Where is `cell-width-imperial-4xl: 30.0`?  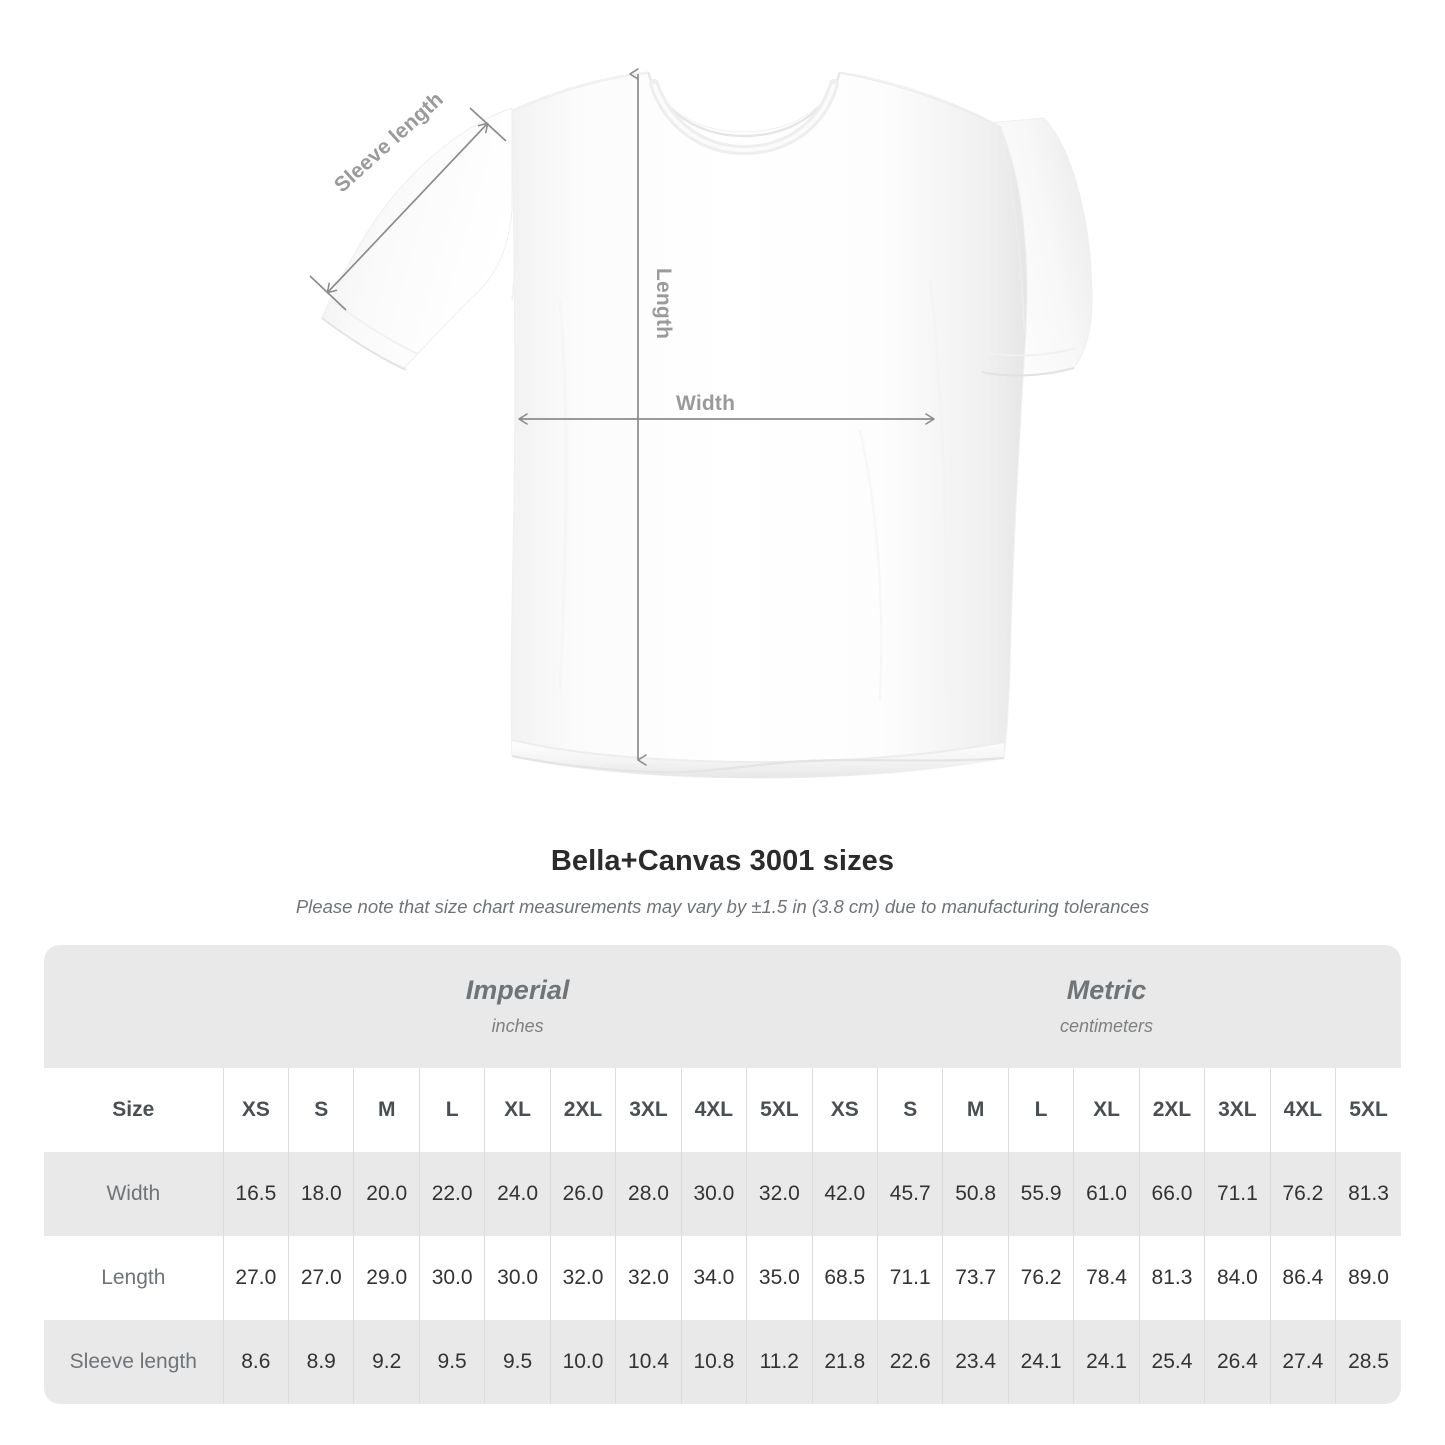 cell-width-imperial-4xl: 30.0 is located at coordinates (713, 1194).